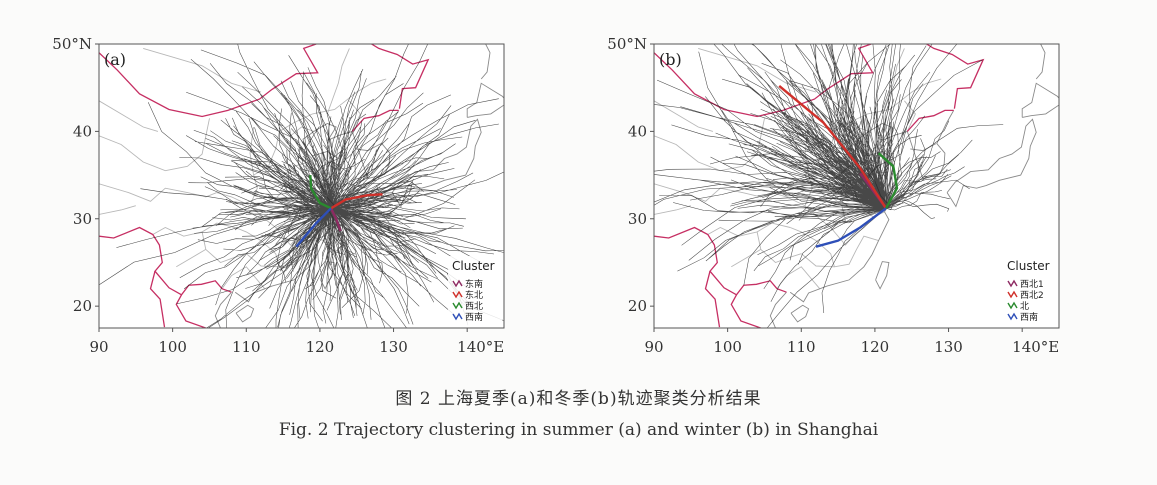 The height and width of the screenshot is (485, 1157). Describe the element at coordinates (1032, 295) in the screenshot. I see `legend-entry: 西北2` at that location.